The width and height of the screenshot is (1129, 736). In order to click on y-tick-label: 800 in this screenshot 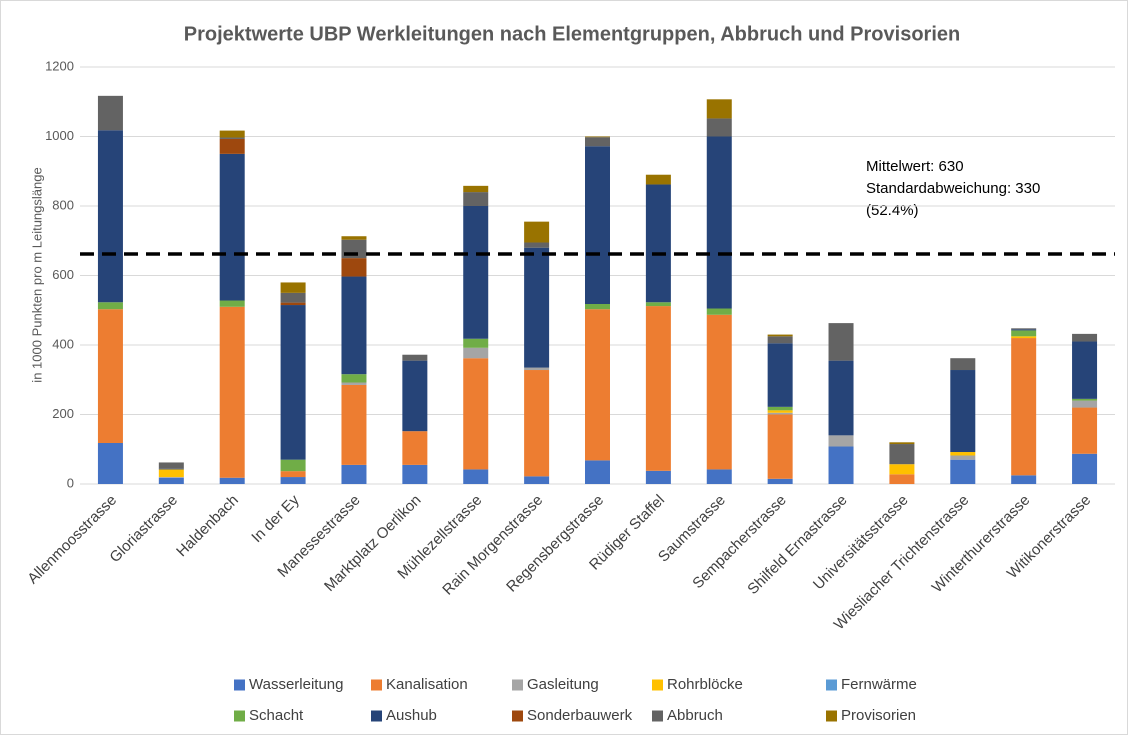, I will do `click(63, 204)`.